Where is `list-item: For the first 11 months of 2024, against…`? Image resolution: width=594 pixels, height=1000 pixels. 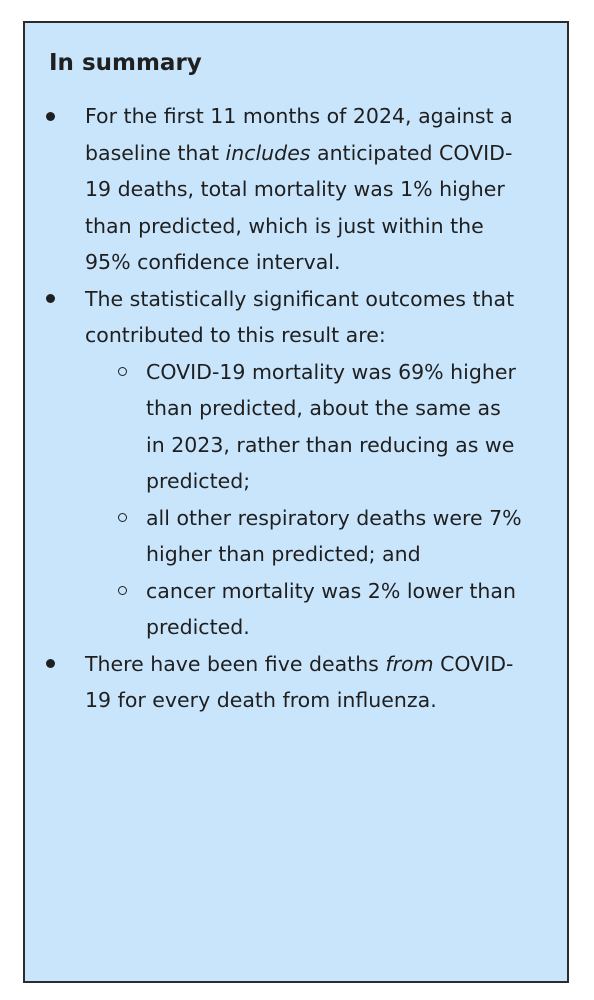 list-item: For the first 11 months of 2024, against… is located at coordinates (305, 189).